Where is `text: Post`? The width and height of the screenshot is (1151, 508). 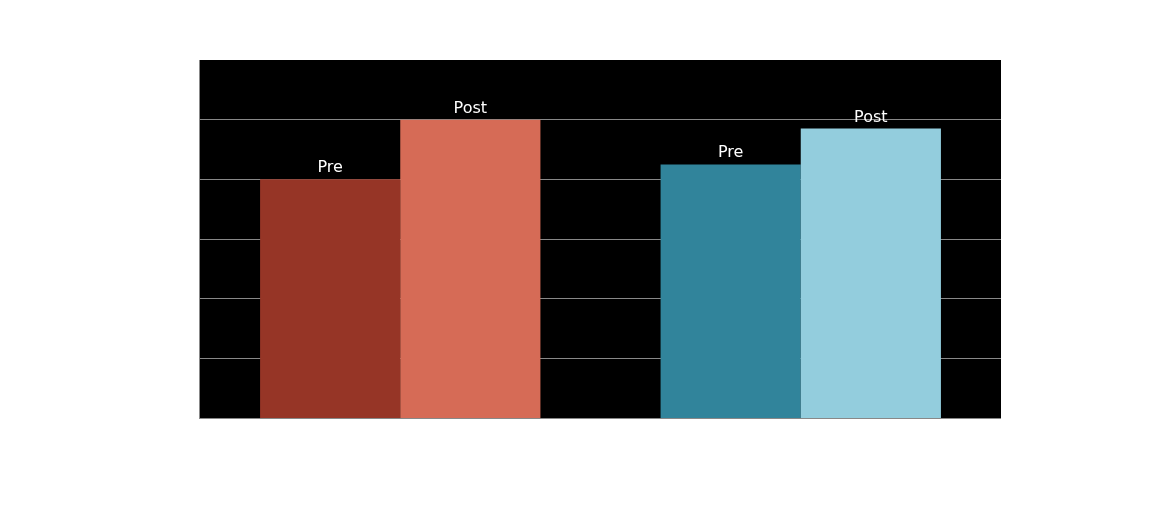 text: Post is located at coordinates (871, 116).